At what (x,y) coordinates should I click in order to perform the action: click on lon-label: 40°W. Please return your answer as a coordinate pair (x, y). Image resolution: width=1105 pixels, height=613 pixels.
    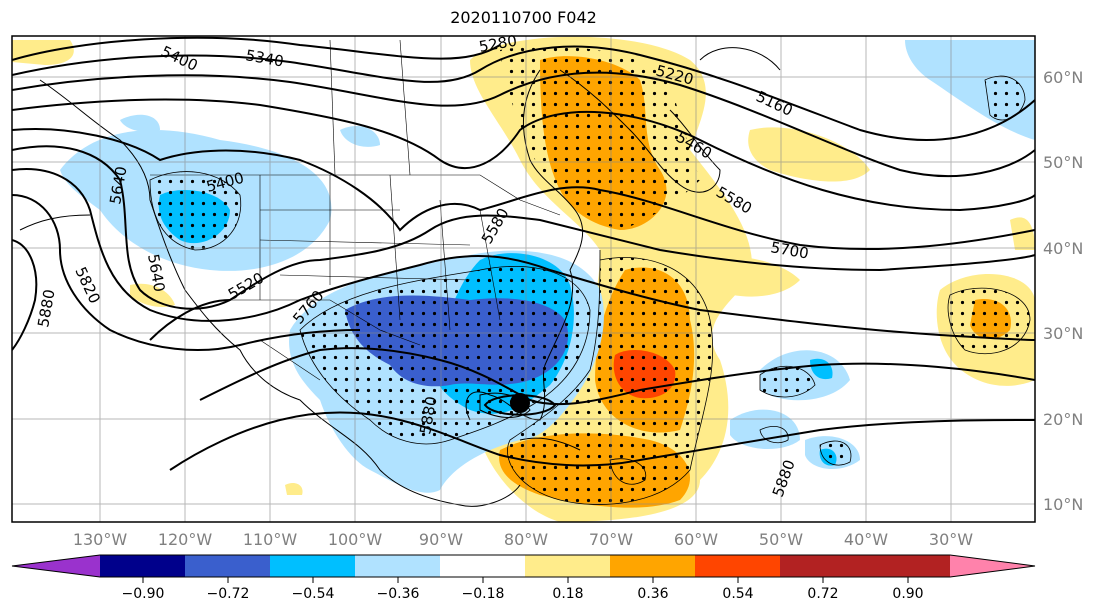
    Looking at the image, I should click on (866, 539).